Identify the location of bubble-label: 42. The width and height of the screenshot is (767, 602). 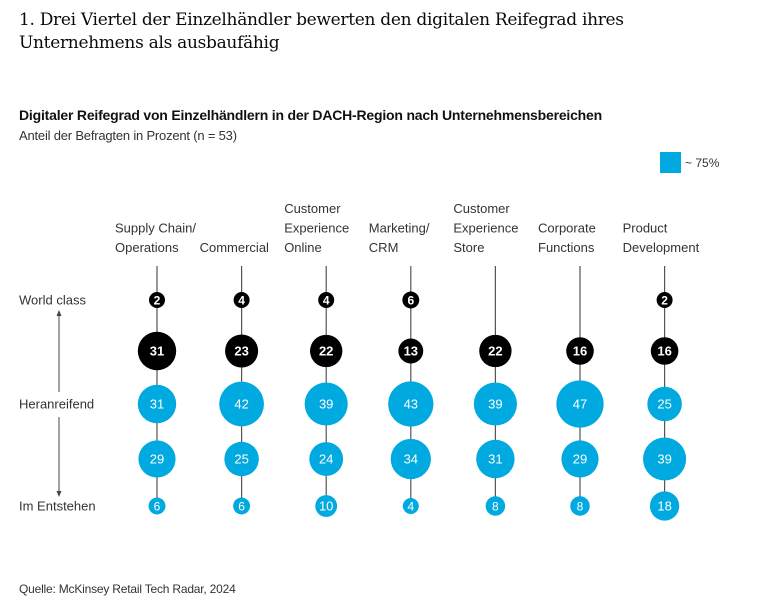
(241, 404).